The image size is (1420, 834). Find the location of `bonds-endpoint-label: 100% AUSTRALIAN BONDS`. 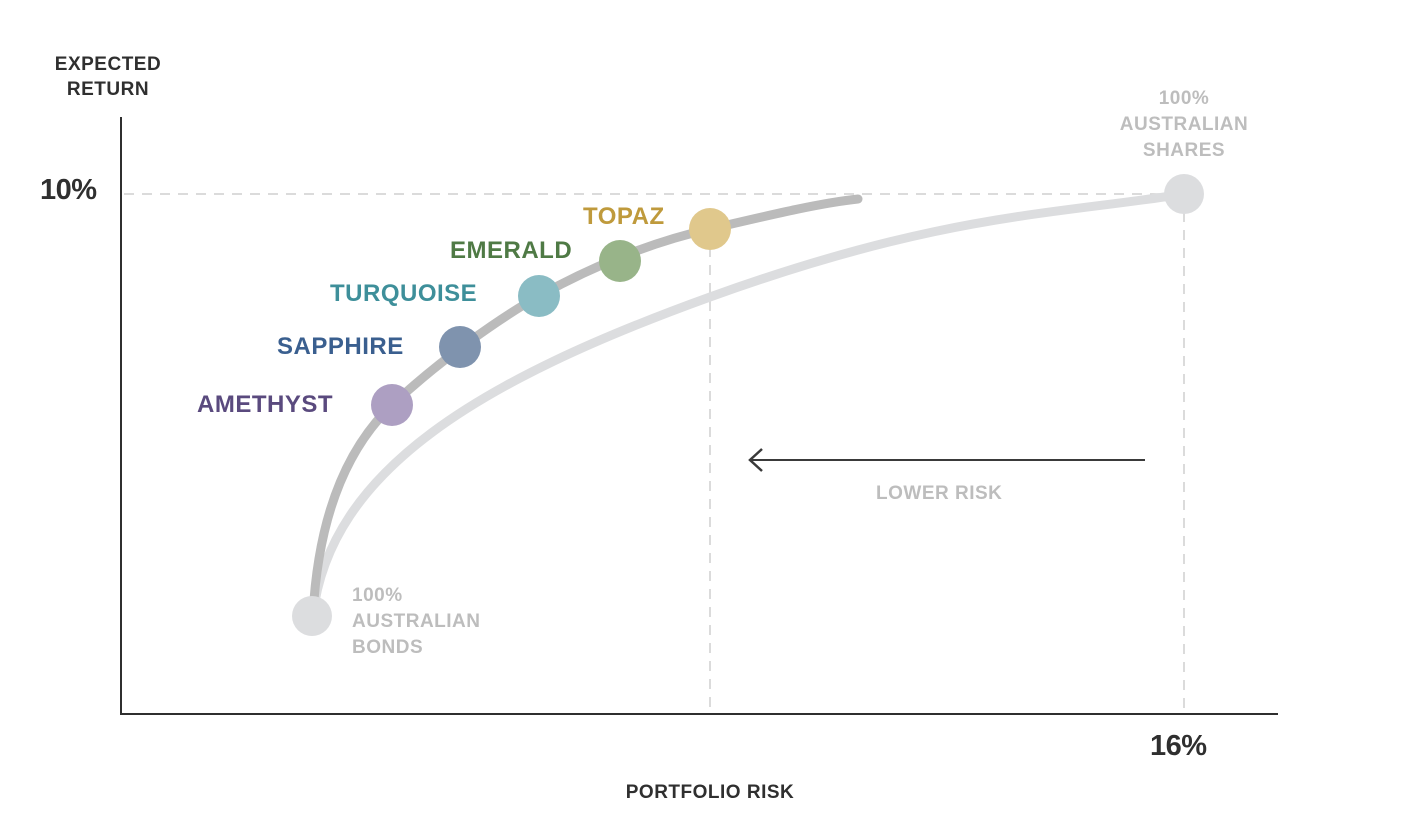

bonds-endpoint-label: 100% AUSTRALIAN BONDS is located at coordinates (416, 622).